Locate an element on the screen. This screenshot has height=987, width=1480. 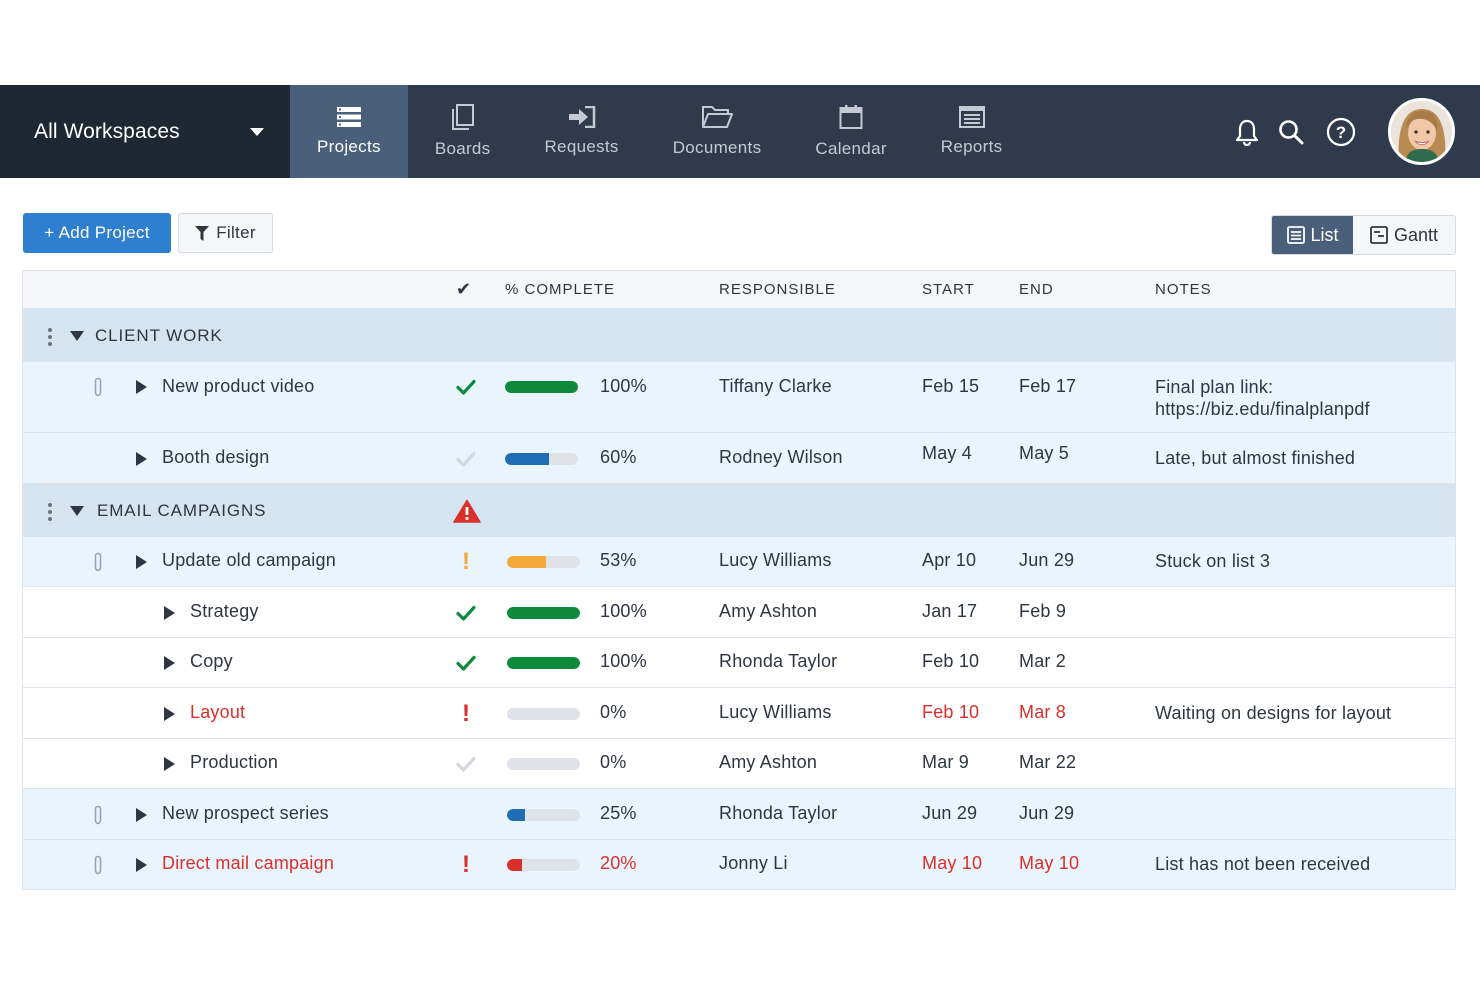
table-row: Strategy 100% Amy Ashton Jan 17 Feb 9 is located at coordinates (739, 612).